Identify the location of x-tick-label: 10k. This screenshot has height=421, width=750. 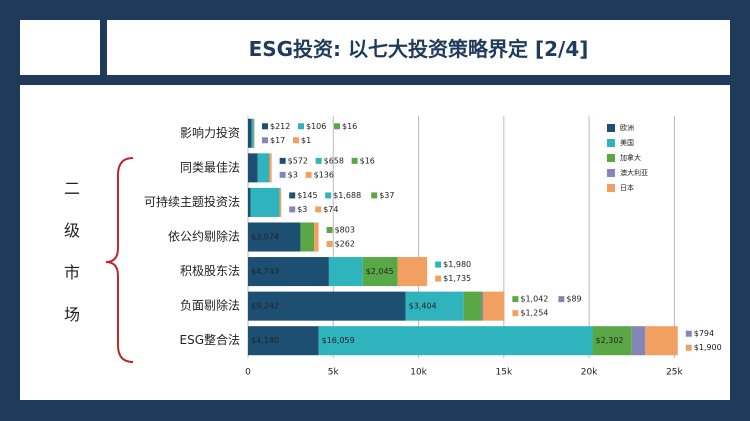
(418, 373).